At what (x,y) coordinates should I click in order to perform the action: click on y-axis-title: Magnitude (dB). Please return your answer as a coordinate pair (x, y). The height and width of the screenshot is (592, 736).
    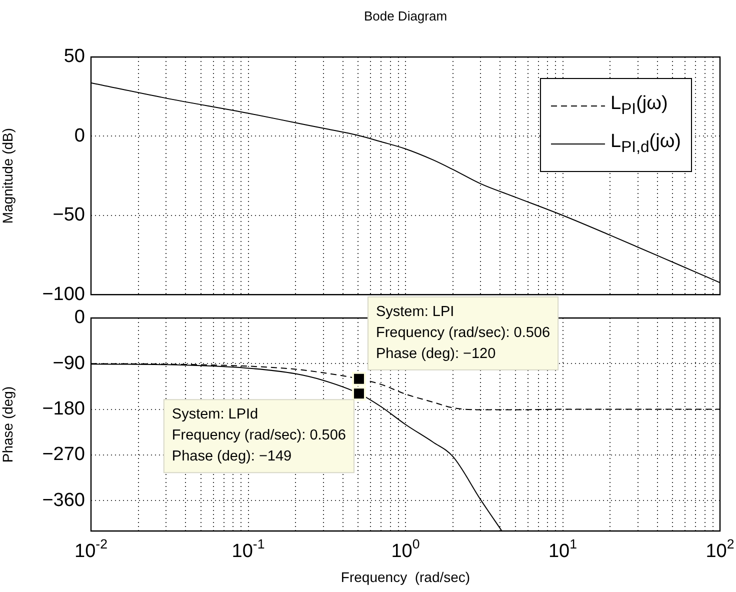
    Looking at the image, I should click on (8, 176).